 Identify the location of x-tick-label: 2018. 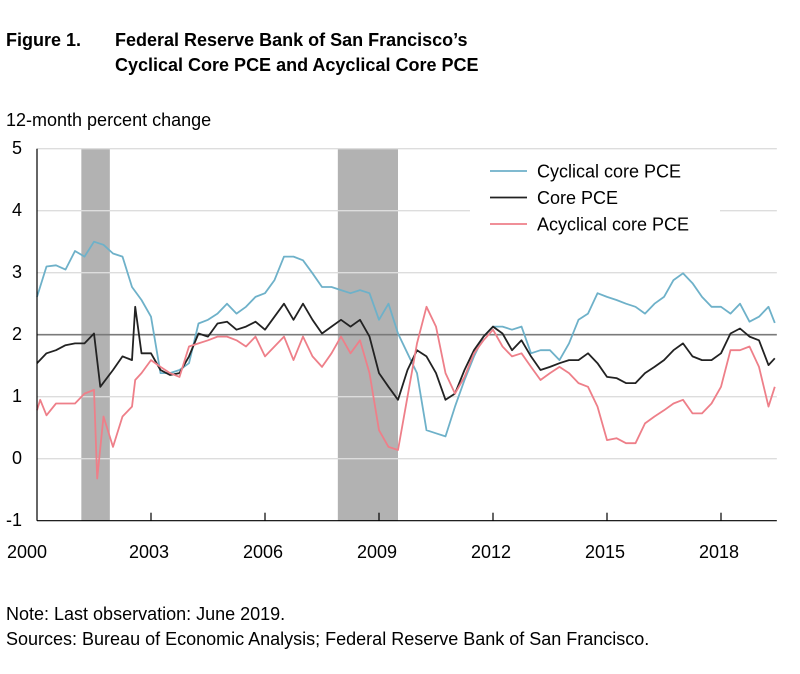
(719, 552).